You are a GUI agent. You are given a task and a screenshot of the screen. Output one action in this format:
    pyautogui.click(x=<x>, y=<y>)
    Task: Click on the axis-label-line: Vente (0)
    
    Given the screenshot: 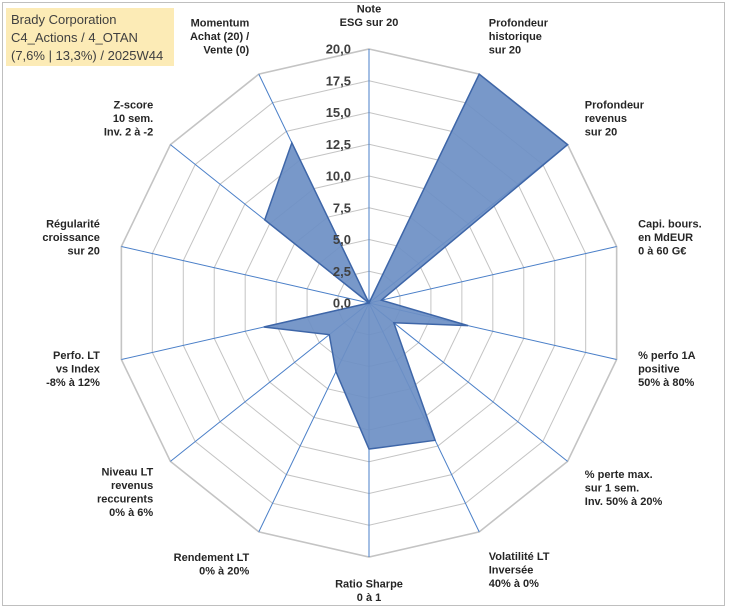 What is the action you would take?
    pyautogui.click(x=226, y=50)
    